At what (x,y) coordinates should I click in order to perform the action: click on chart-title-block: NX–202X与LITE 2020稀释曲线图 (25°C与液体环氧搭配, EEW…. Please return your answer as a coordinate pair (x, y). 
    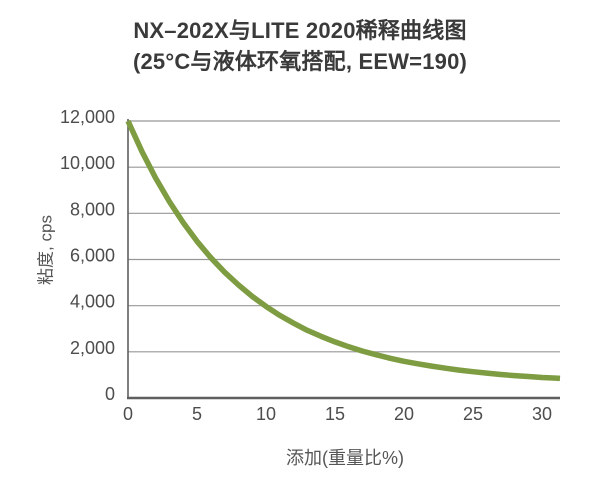
    Looking at the image, I should click on (300, 46).